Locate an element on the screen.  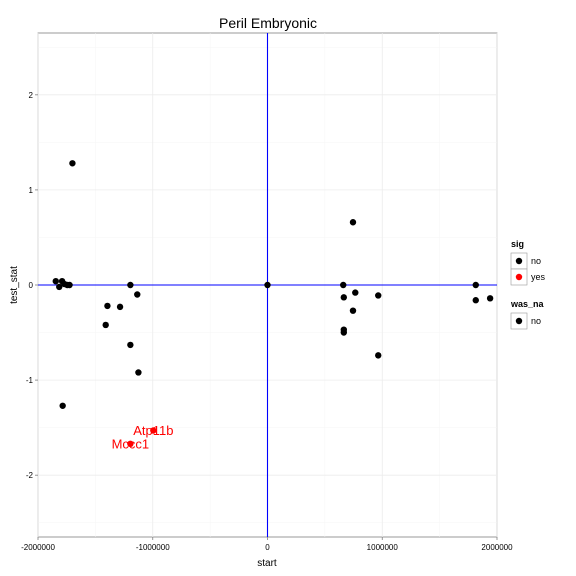
legend-title: sig is located at coordinates (517, 244).